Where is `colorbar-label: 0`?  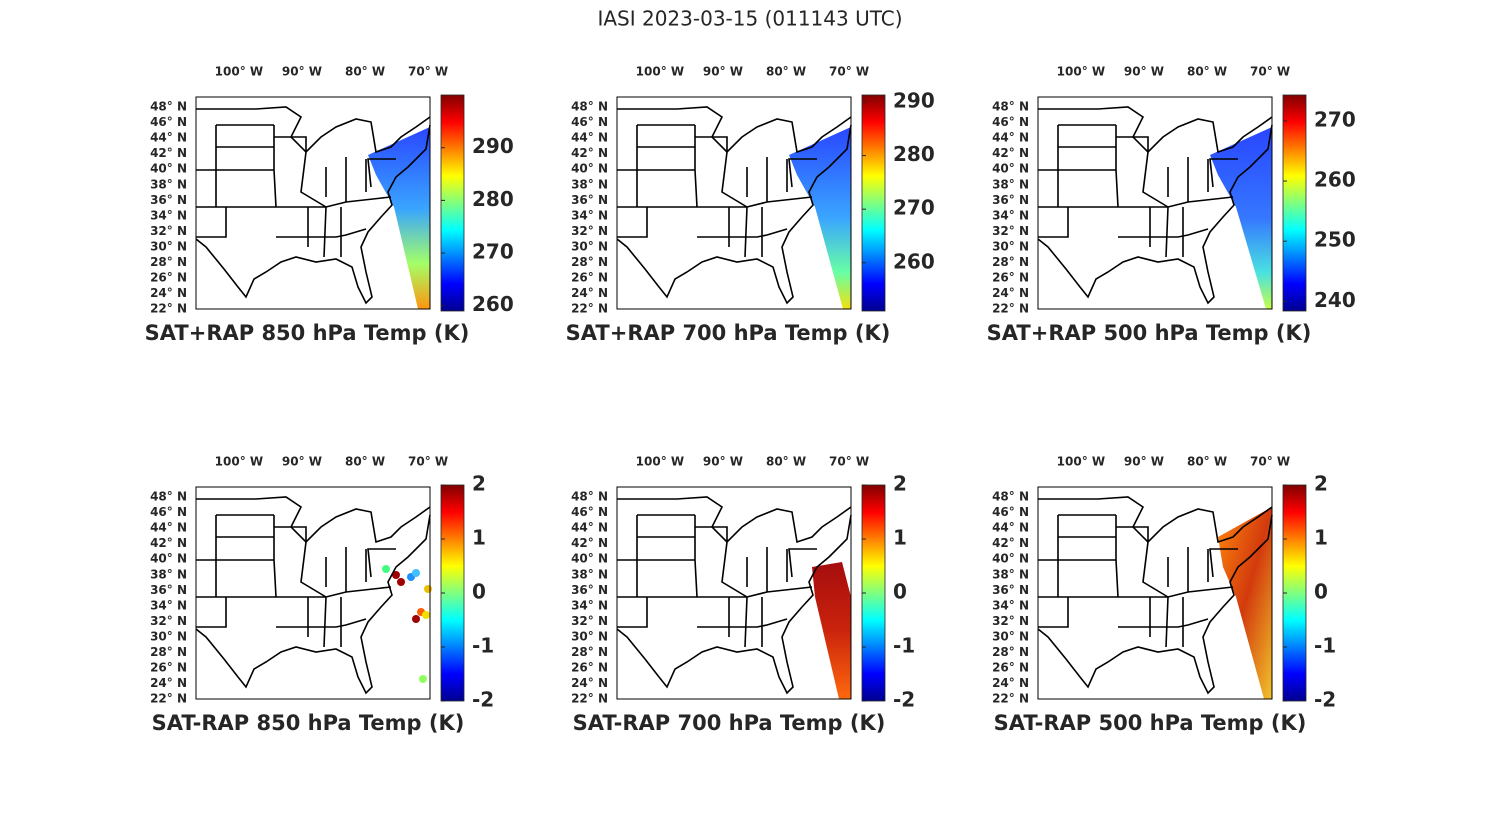 colorbar-label: 0 is located at coordinates (1321, 592).